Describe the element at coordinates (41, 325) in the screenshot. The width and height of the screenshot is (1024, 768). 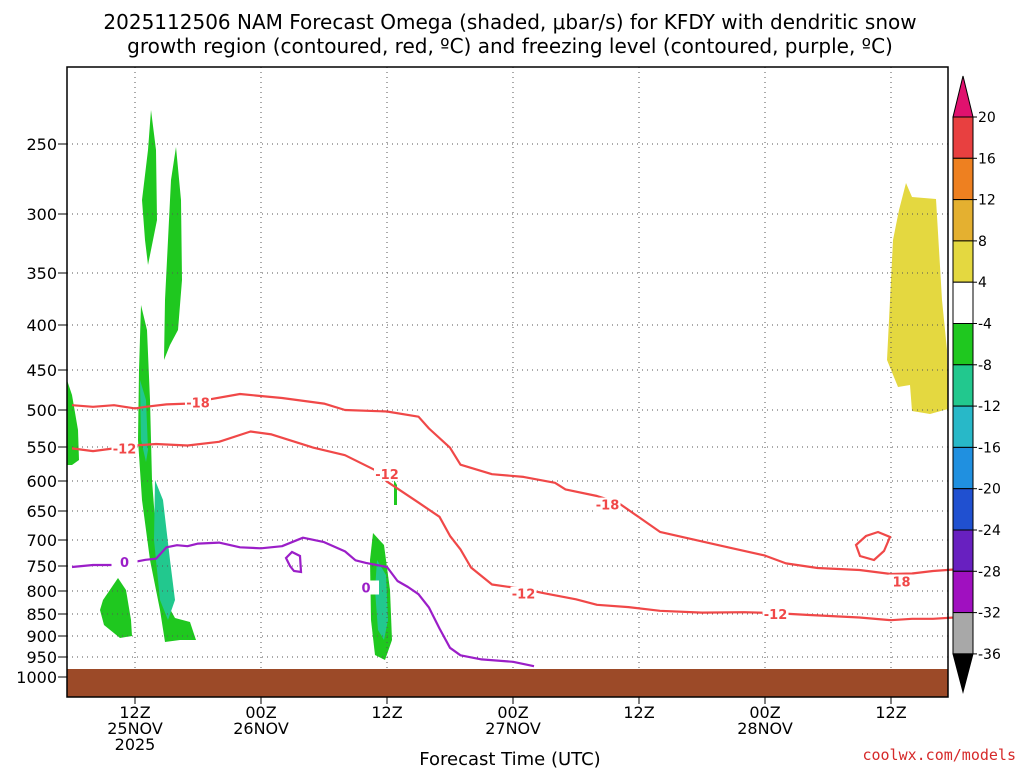
I see `y-tick-label-400: 400` at that location.